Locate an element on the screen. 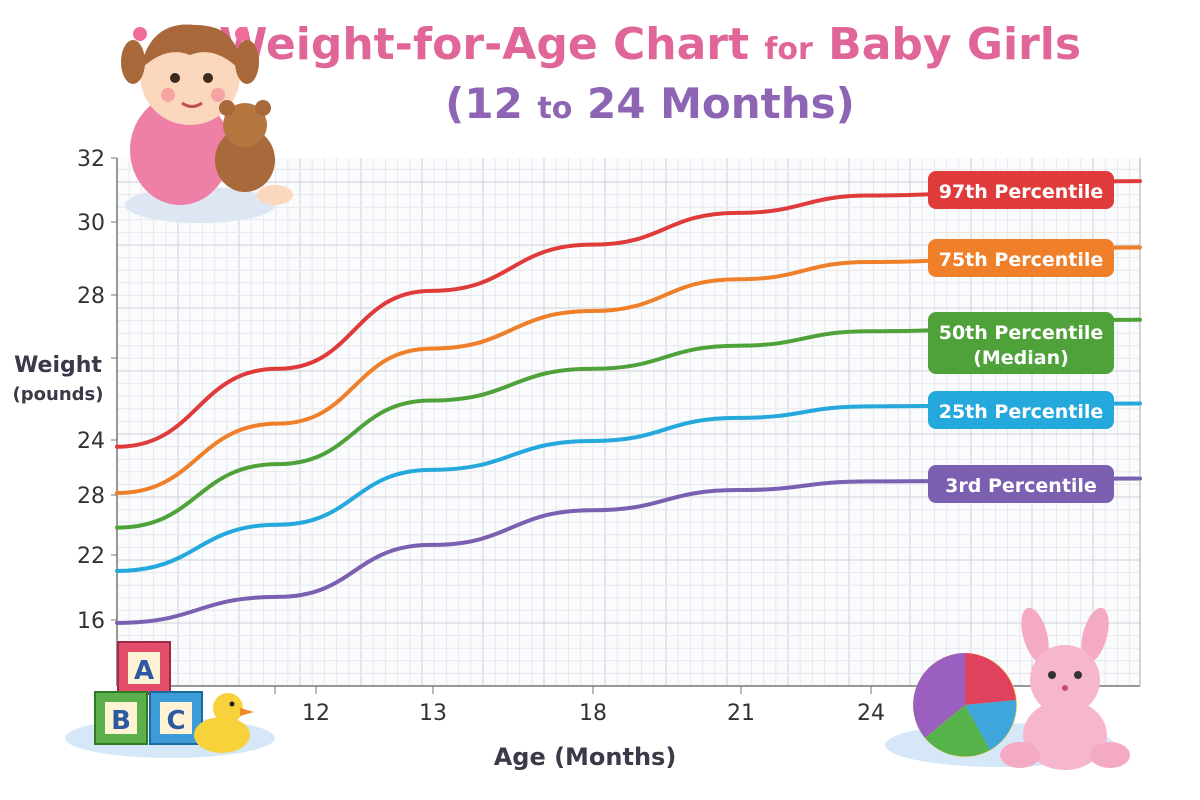 This screenshot has width=1200, height=800. y-axis-unit: (pounds) is located at coordinates (58, 394).